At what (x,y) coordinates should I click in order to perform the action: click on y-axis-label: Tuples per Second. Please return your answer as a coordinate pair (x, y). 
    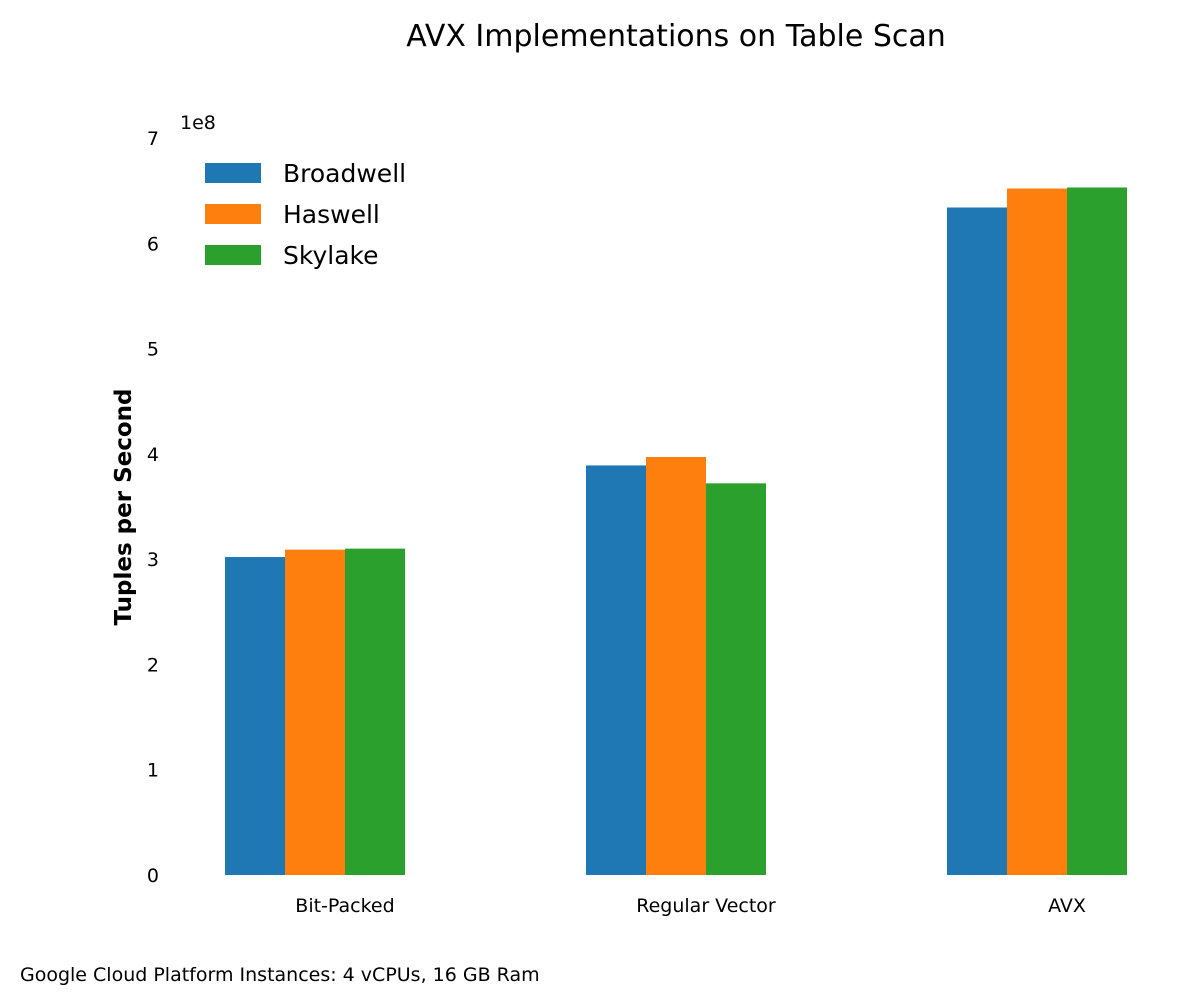
    Looking at the image, I should click on (124, 506).